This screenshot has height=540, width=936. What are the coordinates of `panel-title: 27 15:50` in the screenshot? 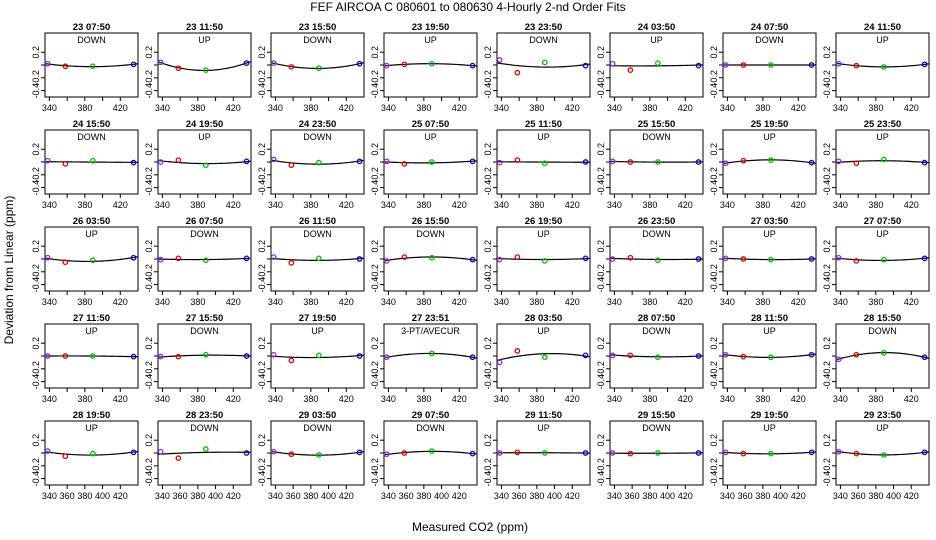 It's located at (205, 318).